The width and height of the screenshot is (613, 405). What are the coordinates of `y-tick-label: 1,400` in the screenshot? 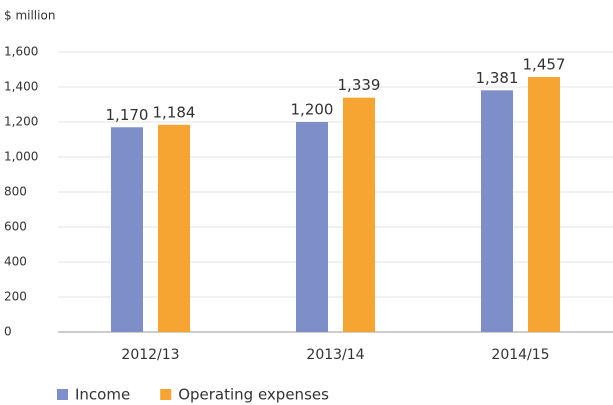 It's located at (21, 87).